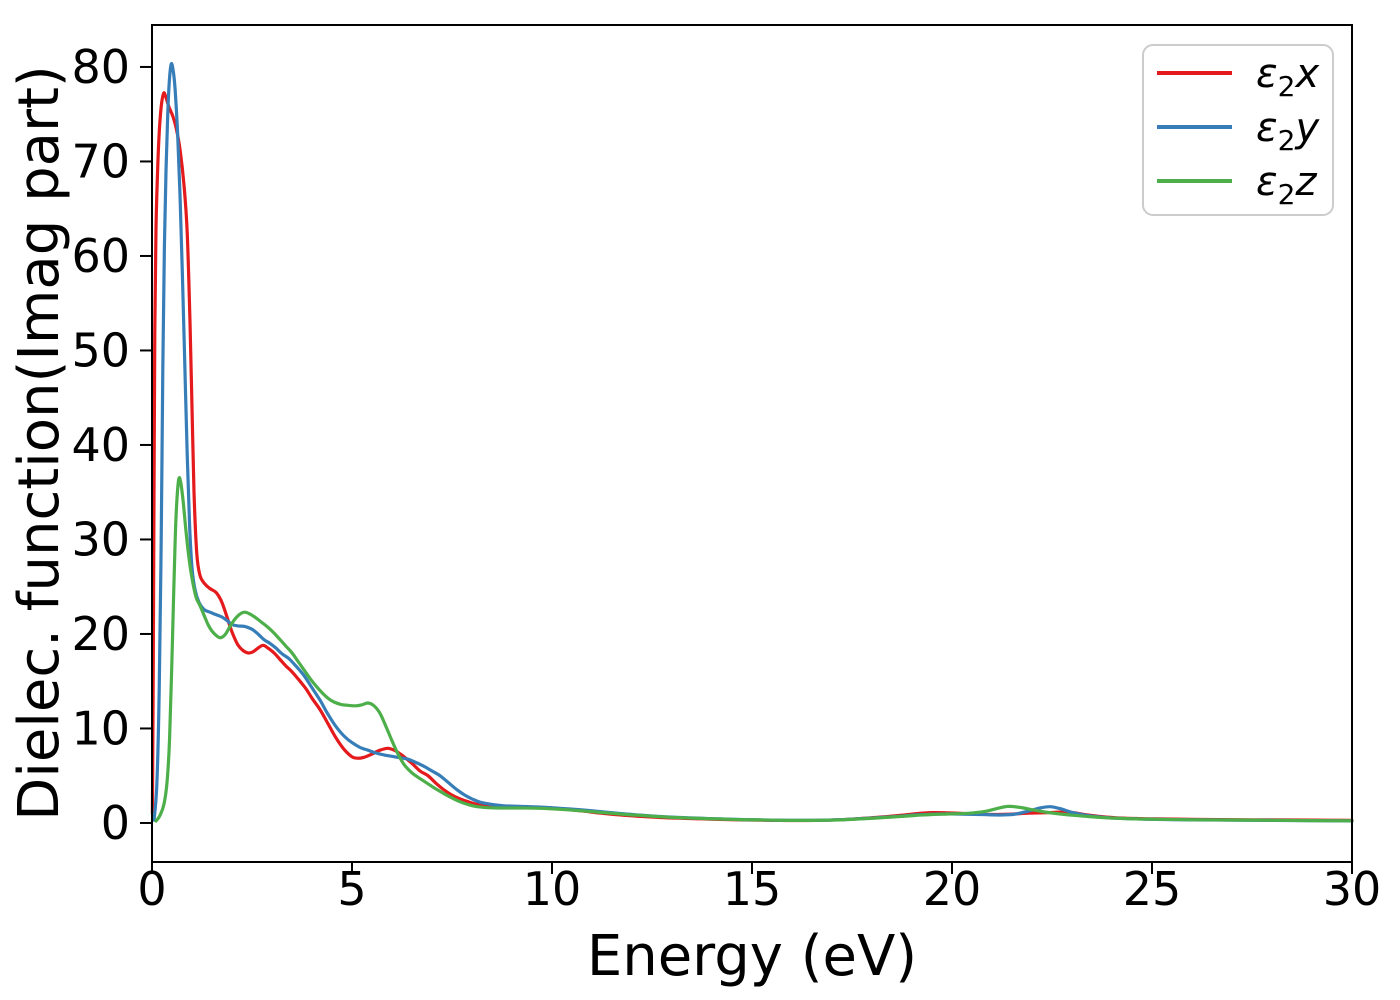 The height and width of the screenshot is (1000, 1400). What do you see at coordinates (39, 443) in the screenshot?
I see `y-axis-label: Dielec. function(Imag part)` at bounding box center [39, 443].